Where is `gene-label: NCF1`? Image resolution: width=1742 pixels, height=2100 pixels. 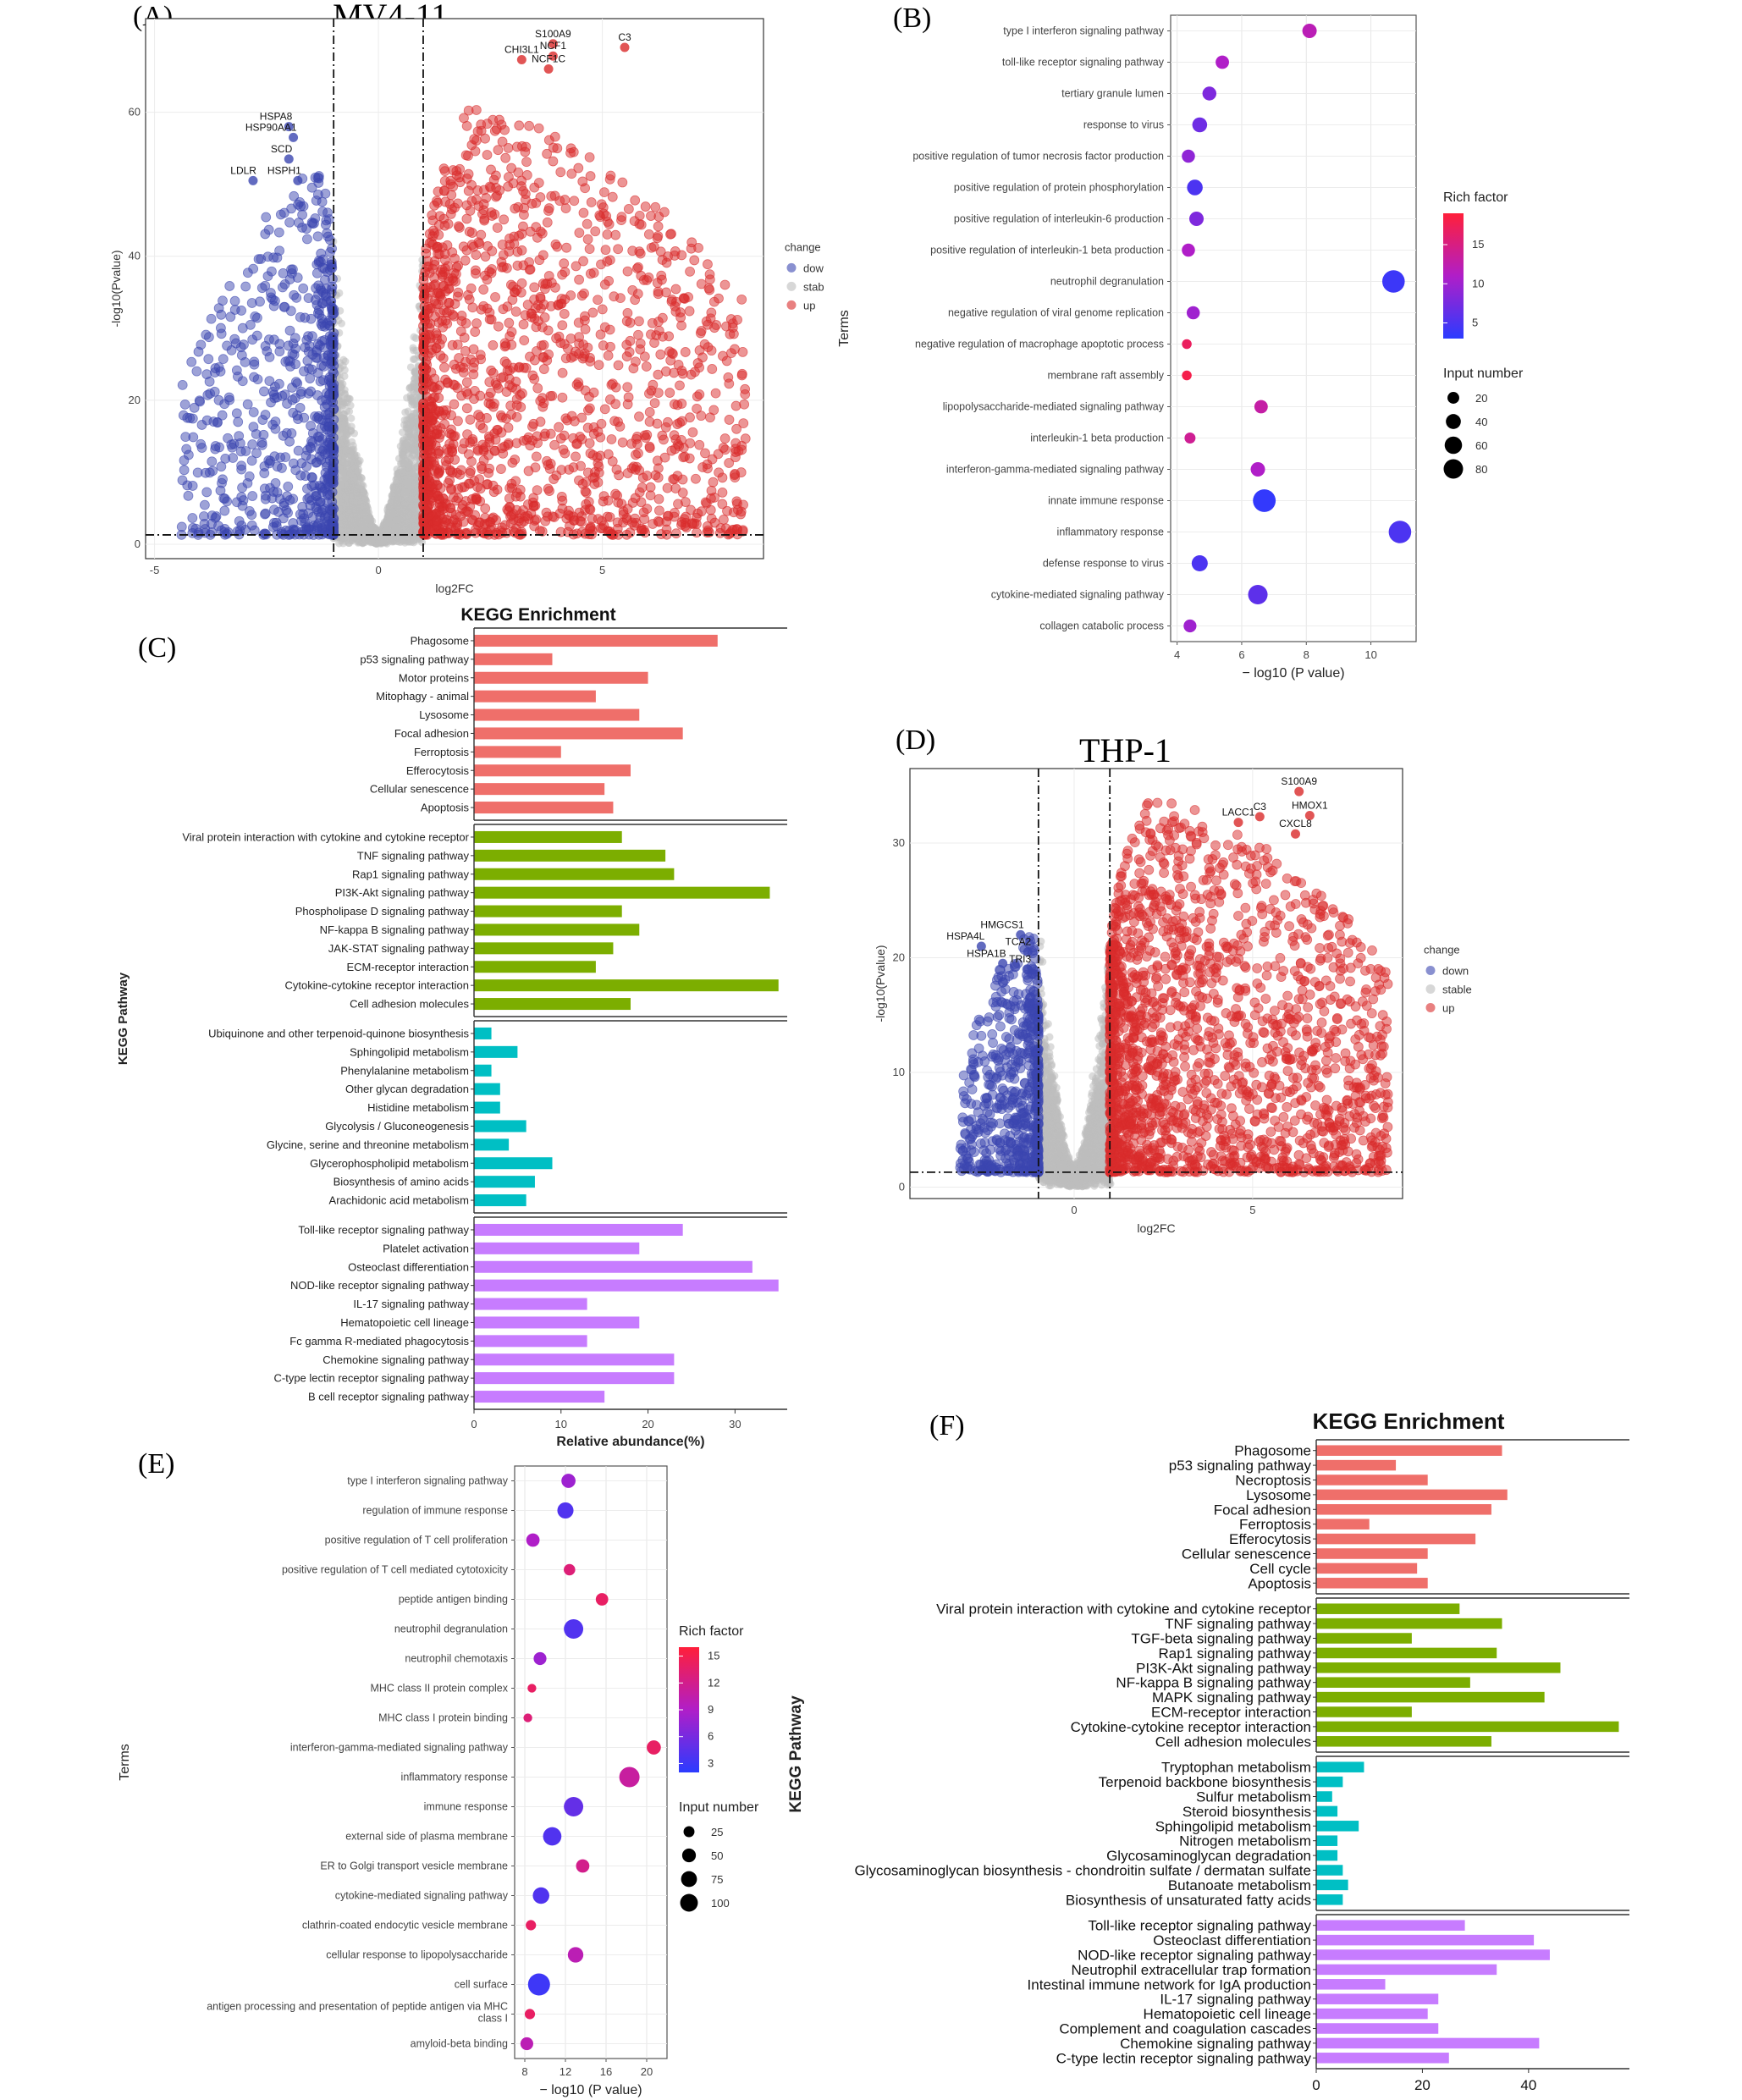
gene-label: NCF1 is located at coordinates (554, 46).